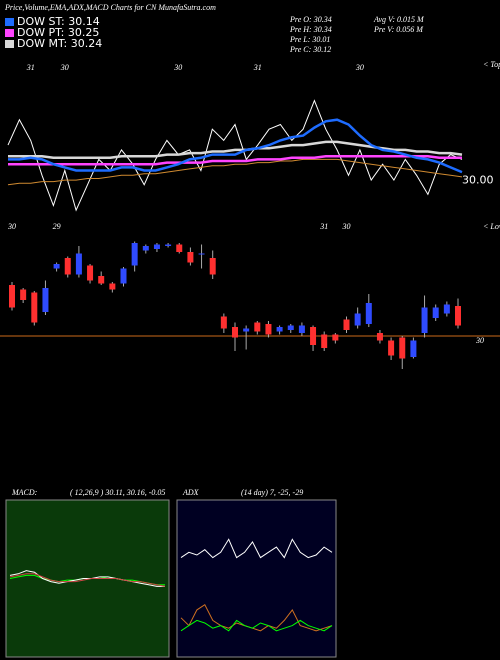  What do you see at coordinates (479, 340) in the screenshot?
I see `y-tick-label: 30` at bounding box center [479, 340].